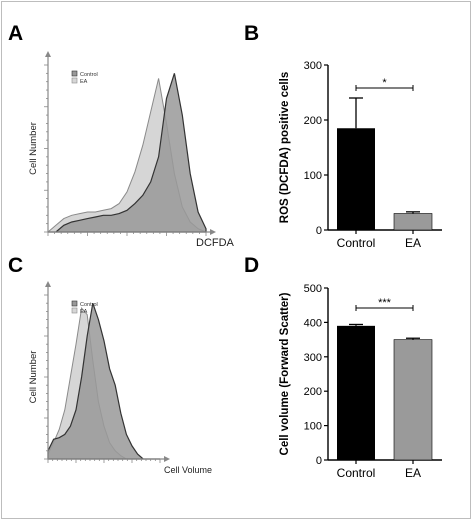 This screenshot has width=474, height=522. Describe the element at coordinates (313, 289) in the screenshot. I see `y-tick-label: 500` at that location.